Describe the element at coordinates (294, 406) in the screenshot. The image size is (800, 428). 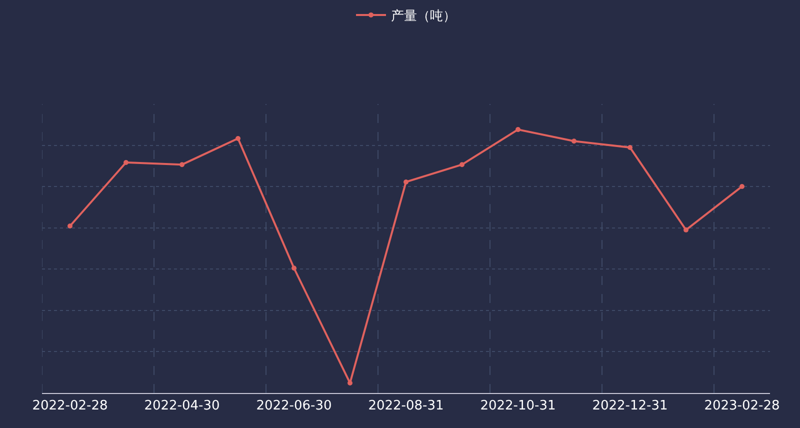
I see `x-tick-label: 2022-06-30` at that location.